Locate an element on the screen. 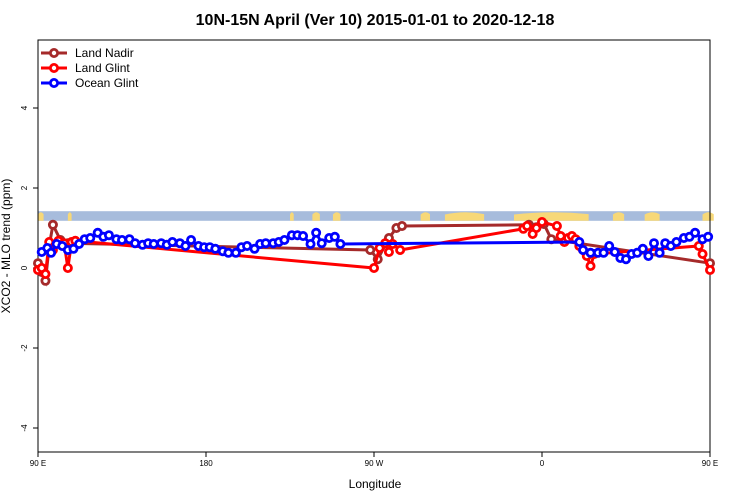 Image resolution: width=750 pixels, height=500 pixels. series-ocean-glint is located at coordinates (375, 246).